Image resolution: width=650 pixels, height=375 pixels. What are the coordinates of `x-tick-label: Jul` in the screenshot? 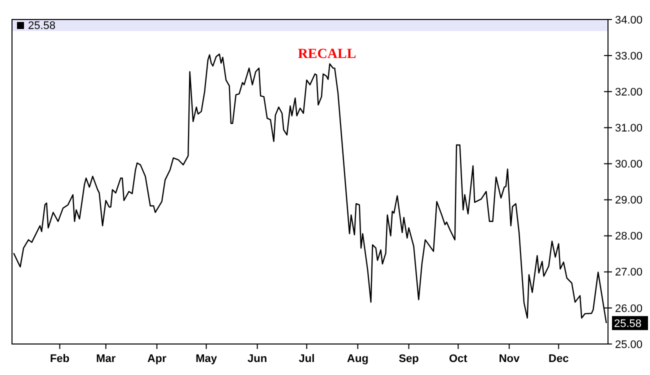 It's located at (306, 359).